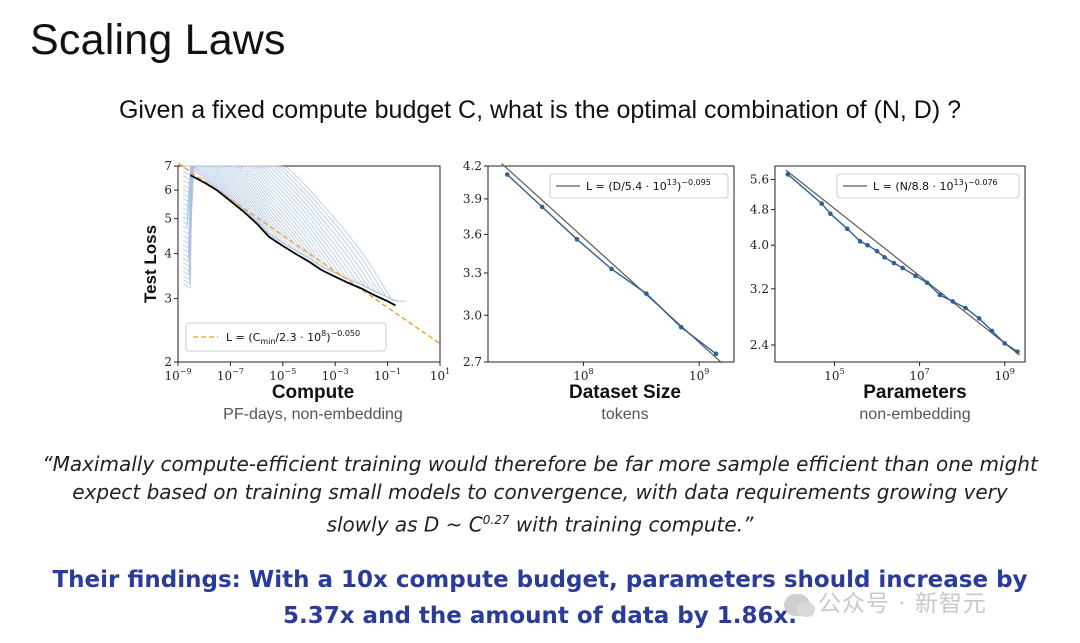 This screenshot has height=643, width=1080. What do you see at coordinates (298, 337) in the screenshot?
I see `fit-mid: /2.3 · 10` at bounding box center [298, 337].